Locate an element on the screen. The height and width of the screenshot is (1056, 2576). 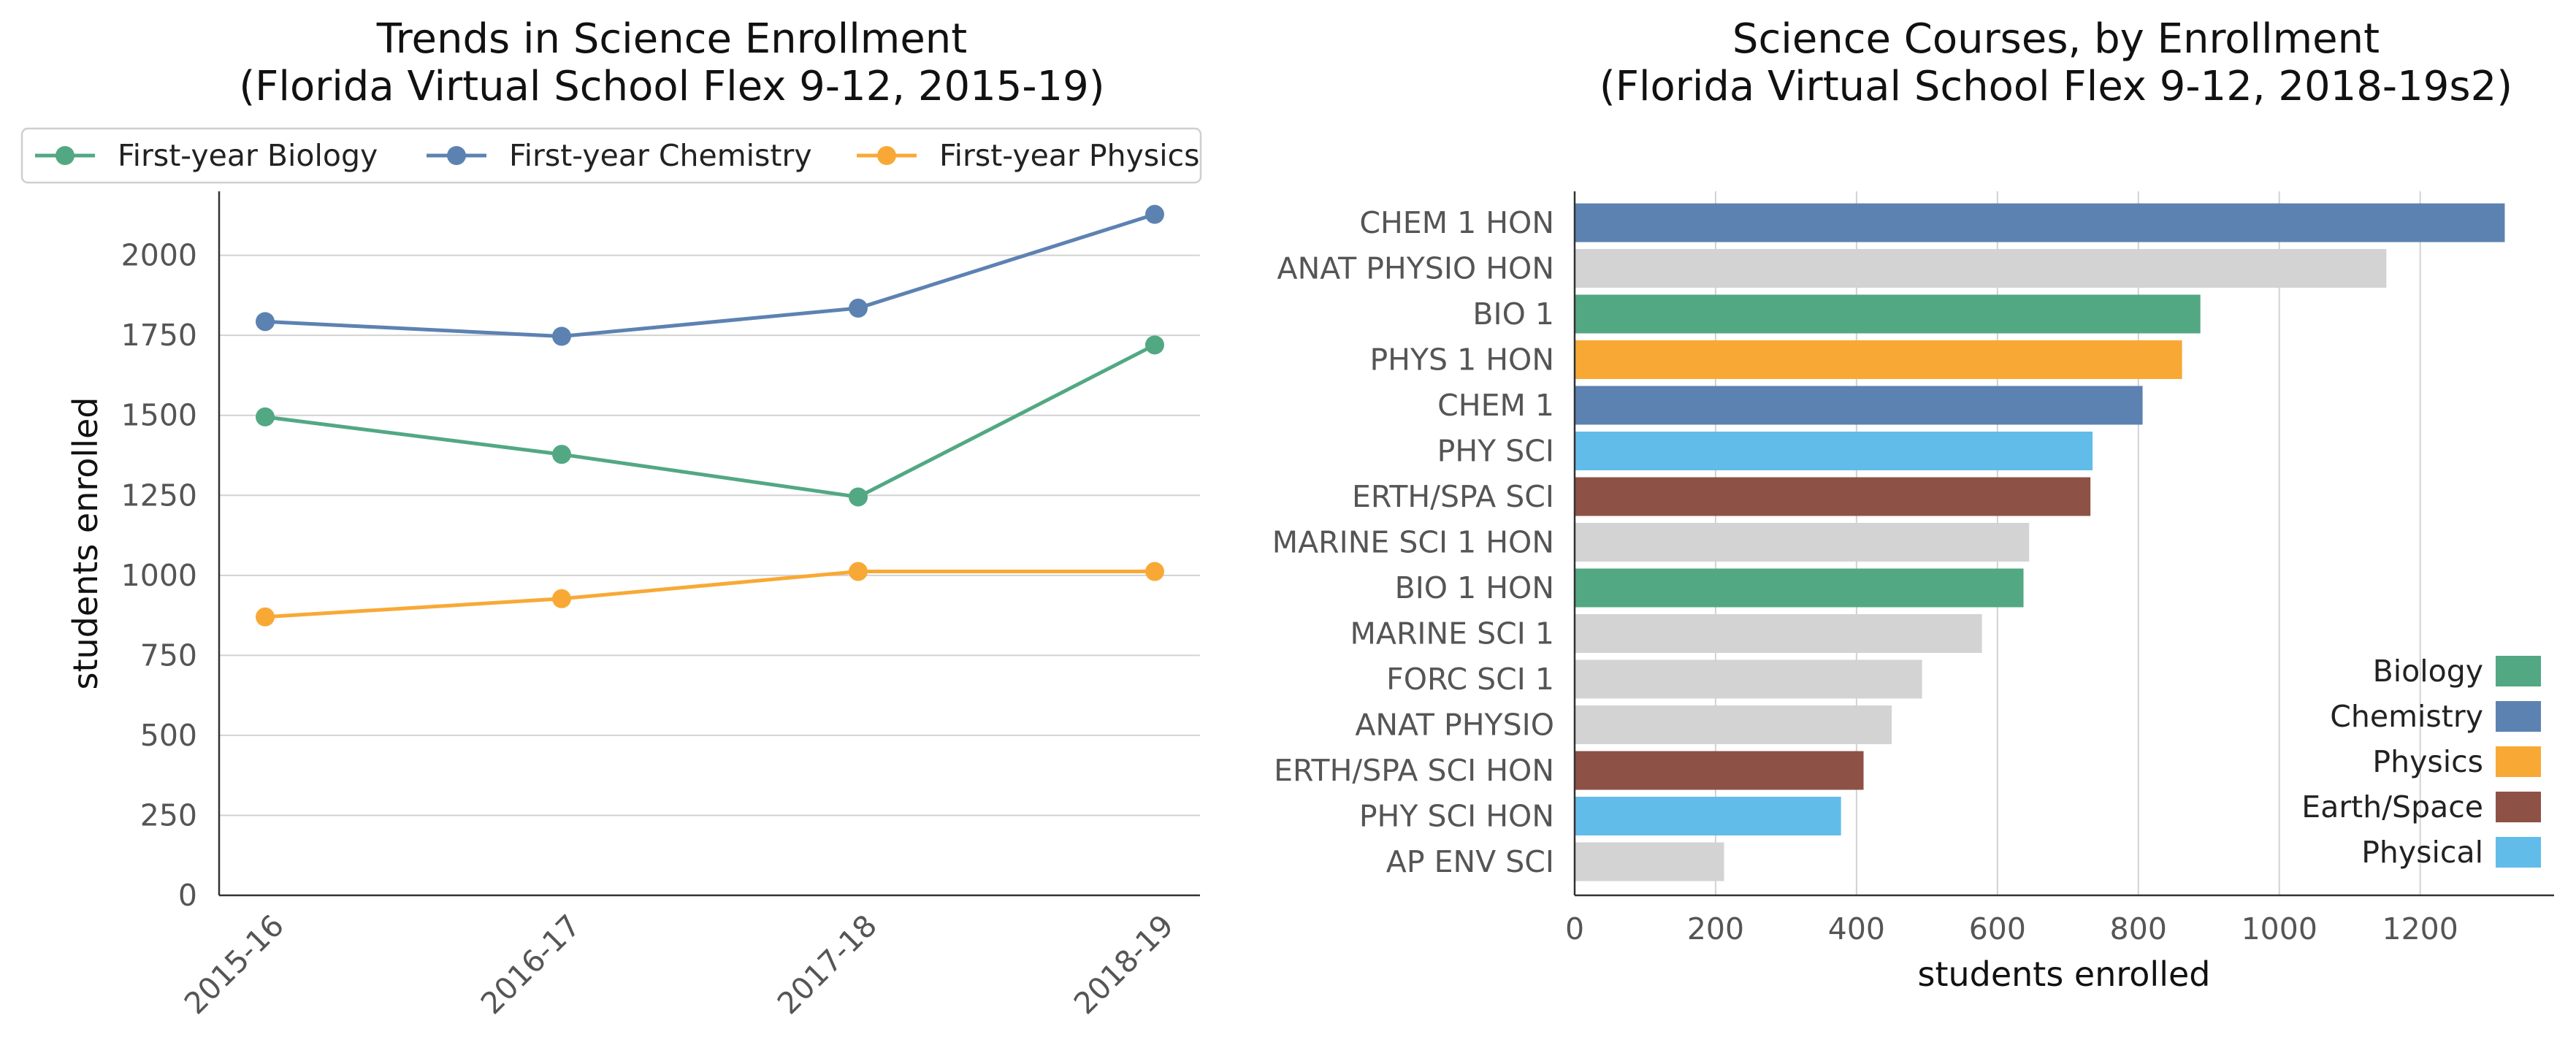
y-tick-label: 500 is located at coordinates (168, 735).